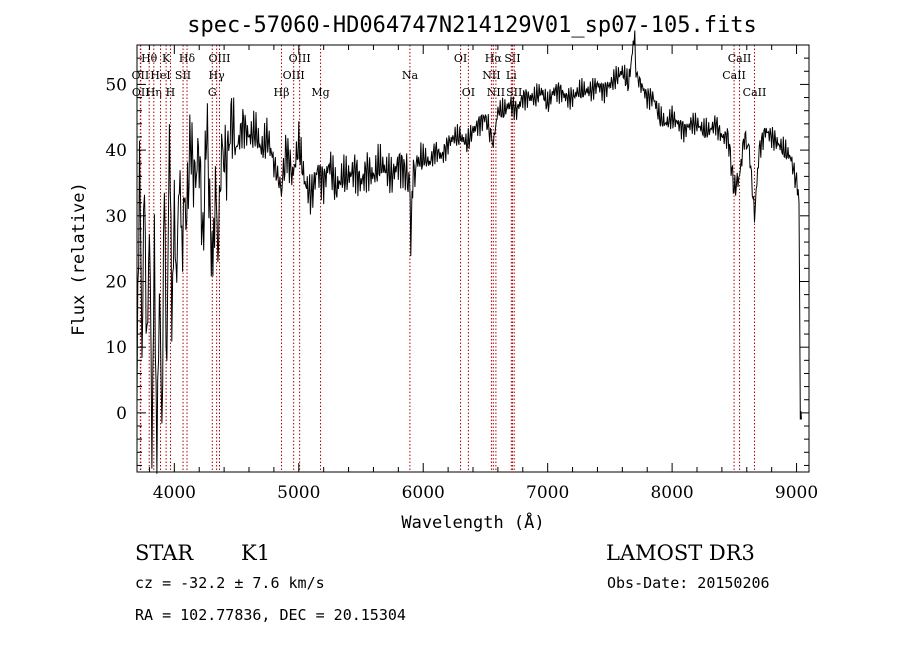  I want to click on object-class: STAR, so click(164, 553).